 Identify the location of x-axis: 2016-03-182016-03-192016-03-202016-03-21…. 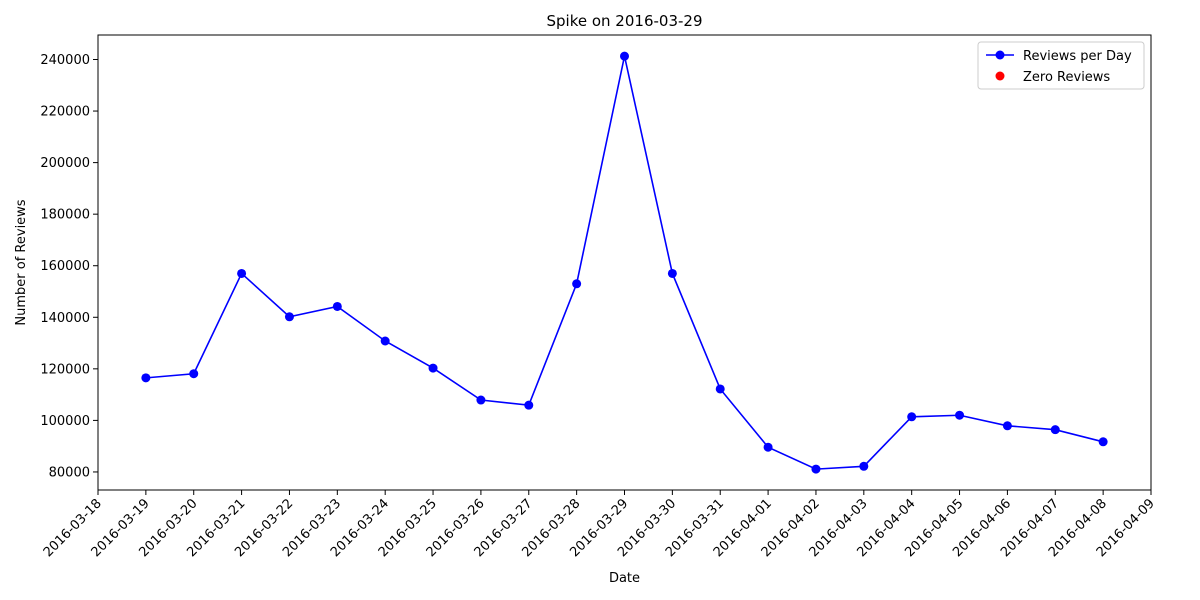
(599, 525).